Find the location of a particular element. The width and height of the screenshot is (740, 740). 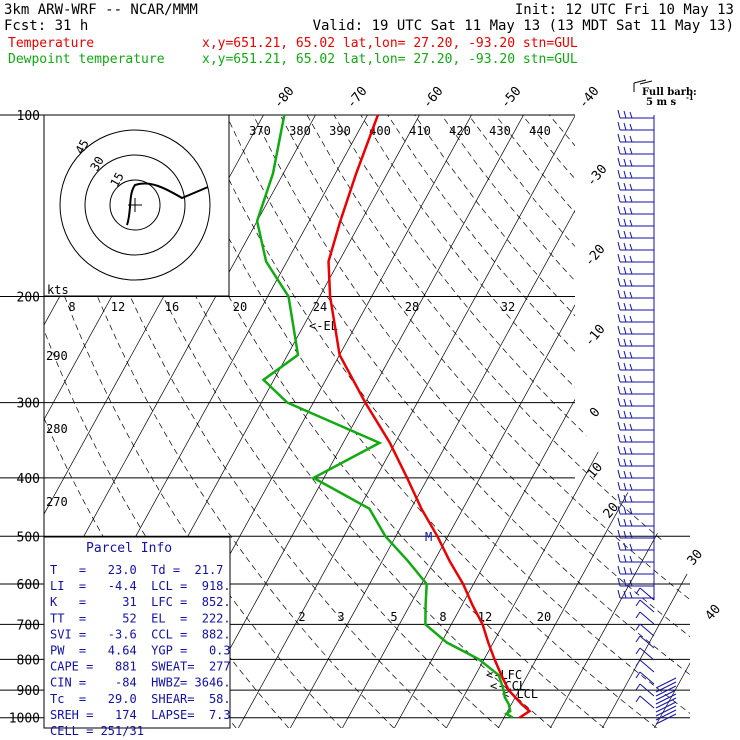

parcel-info-title: Parcel Info is located at coordinates (129, 548).